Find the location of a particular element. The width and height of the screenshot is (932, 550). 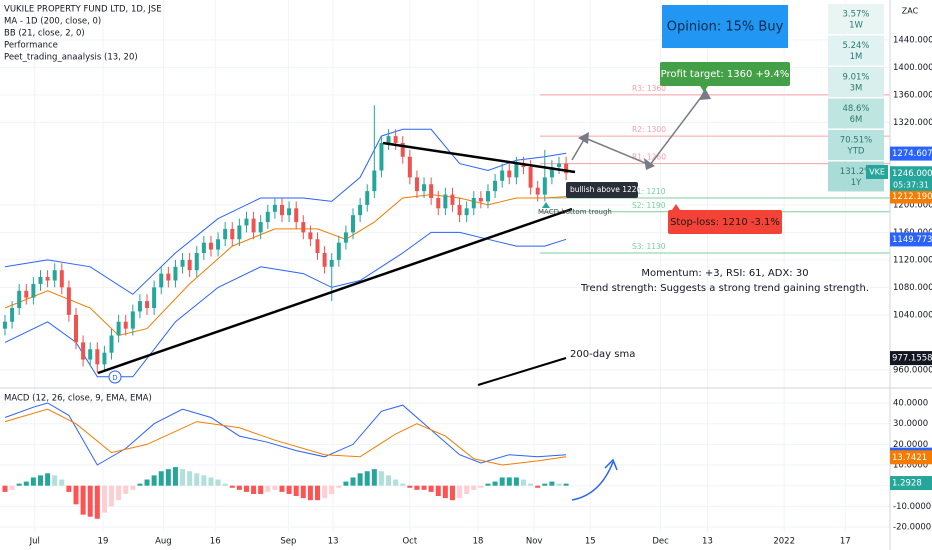

performance-period: YTD is located at coordinates (856, 152).